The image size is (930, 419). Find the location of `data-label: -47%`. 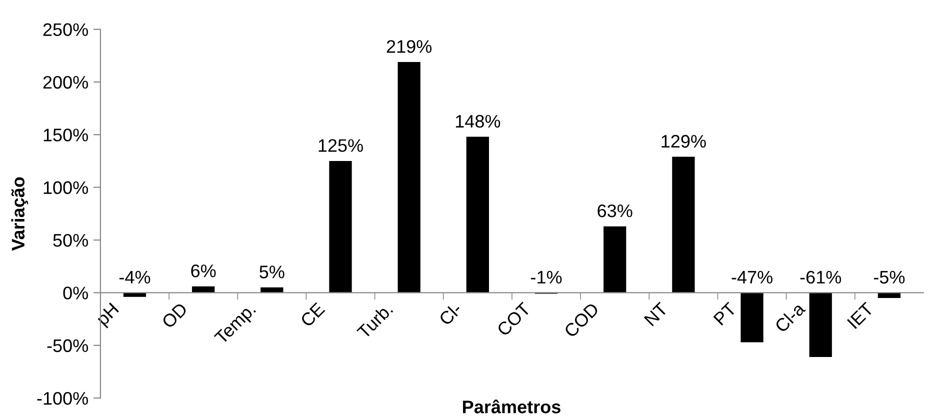

data-label: -47% is located at coordinates (752, 277).